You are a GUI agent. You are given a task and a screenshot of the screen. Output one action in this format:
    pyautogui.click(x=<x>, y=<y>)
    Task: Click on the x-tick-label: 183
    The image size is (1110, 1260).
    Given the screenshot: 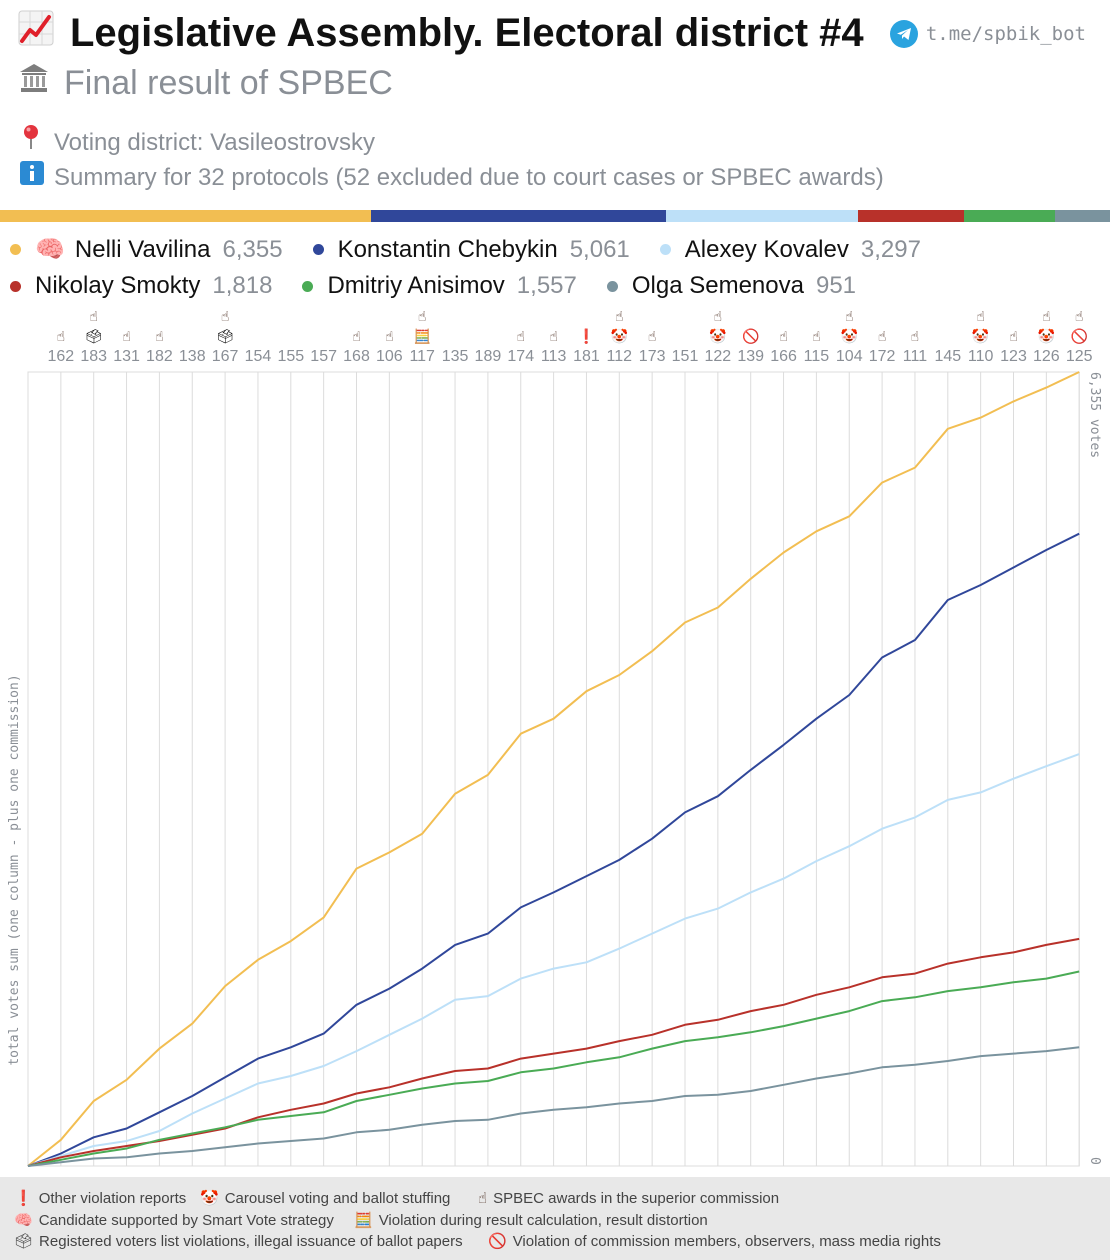 What is the action you would take?
    pyautogui.click(x=93, y=356)
    